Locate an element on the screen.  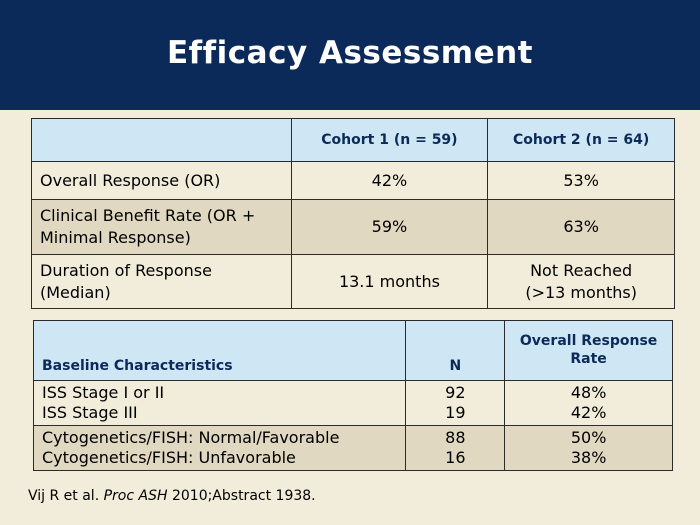
table-row: Overall Response (OR) 42% 53% is located at coordinates (353, 180).